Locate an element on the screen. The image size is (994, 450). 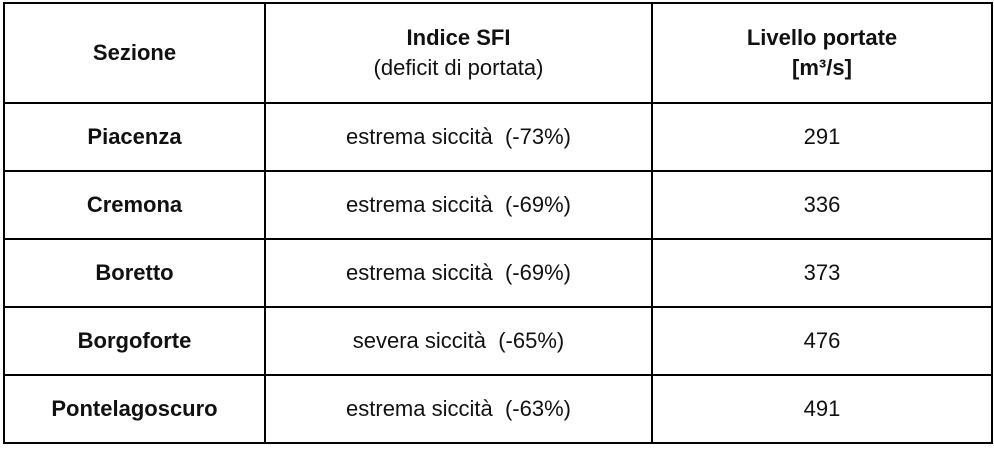
header-text: (deficit di portata) is located at coordinates (458, 67).